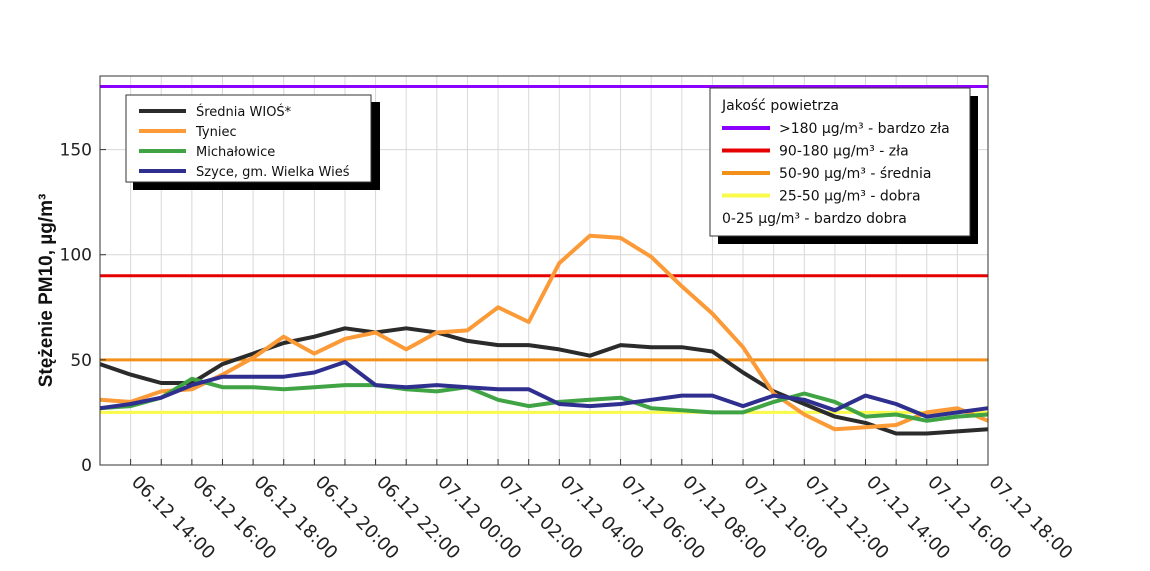 This screenshot has width=1150, height=571. Describe the element at coordinates (814, 219) in the screenshot. I see `quality-legend-label: 0-25 µg/m³ - bardzo dobra` at that location.